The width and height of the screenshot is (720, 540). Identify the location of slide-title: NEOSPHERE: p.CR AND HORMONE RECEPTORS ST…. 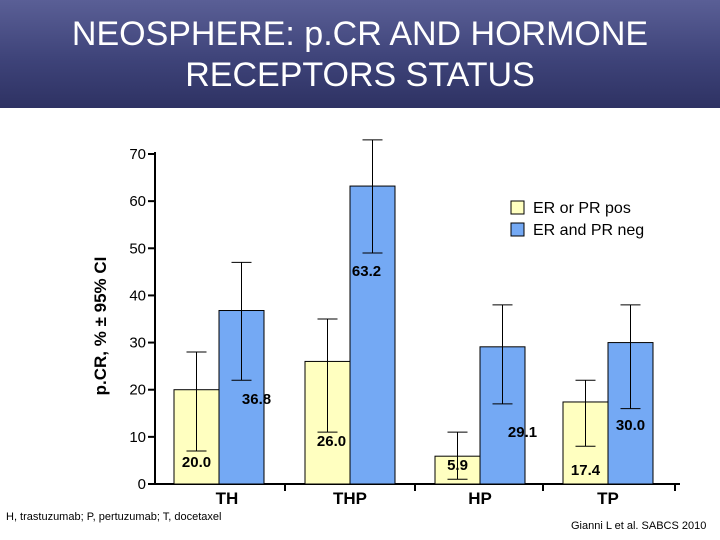
(360, 54).